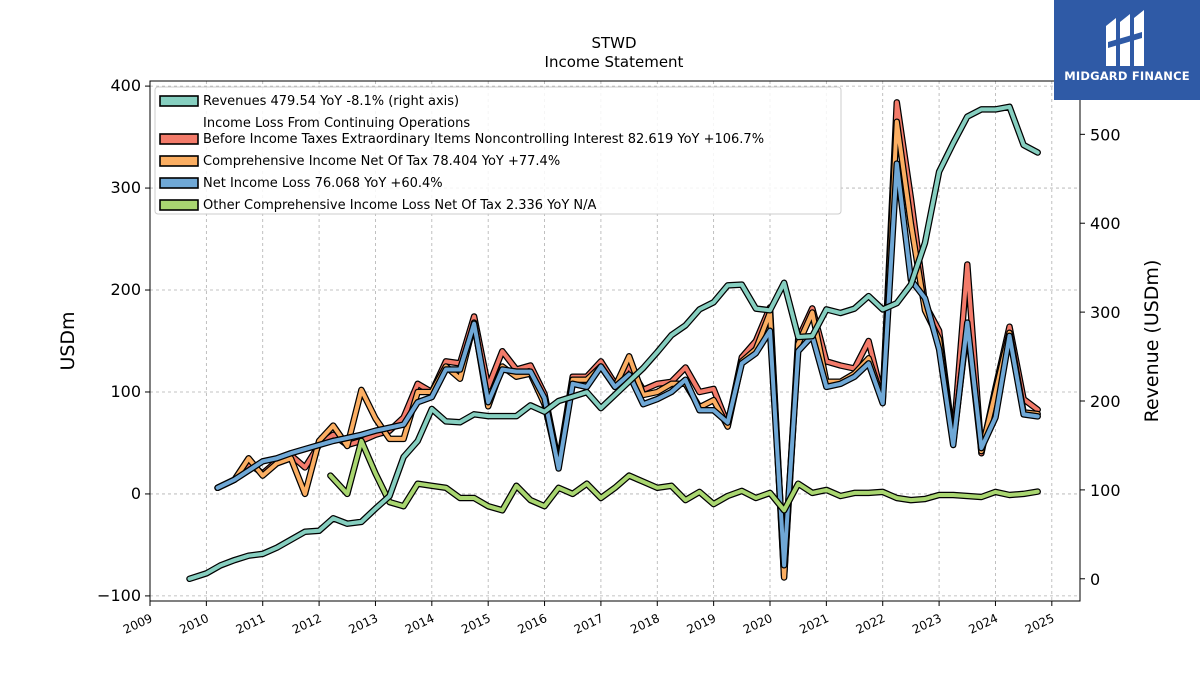 This screenshot has height=675, width=1200. What do you see at coordinates (645, 624) in the screenshot?
I see `x-tick-label: 2018` at bounding box center [645, 624].